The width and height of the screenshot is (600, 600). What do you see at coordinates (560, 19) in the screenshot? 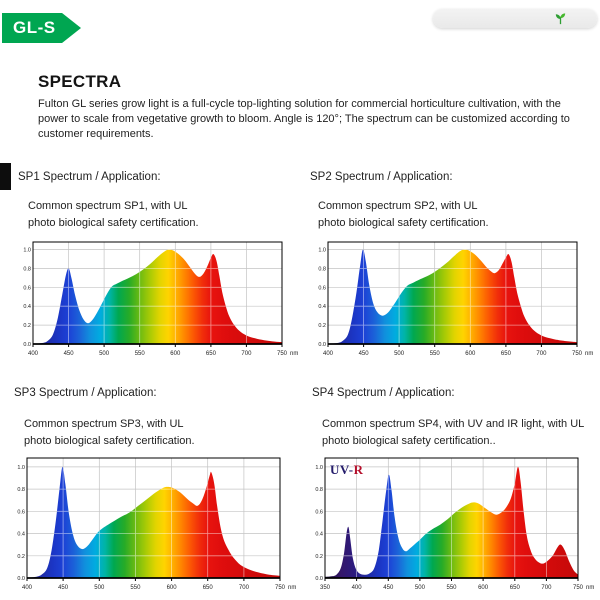
I see `plant-icon` at bounding box center [560, 19].